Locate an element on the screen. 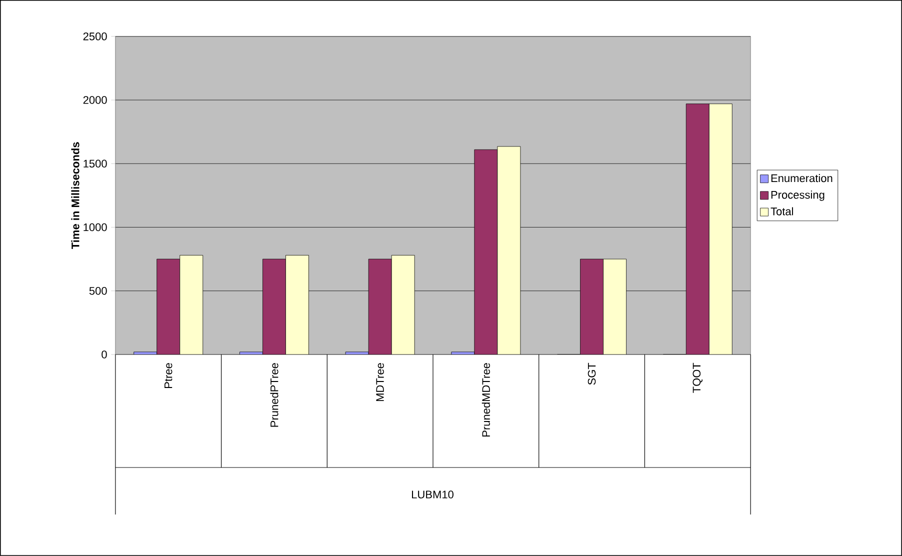 This screenshot has height=556, width=902. y-tick-label: 1500 is located at coordinates (95, 164).